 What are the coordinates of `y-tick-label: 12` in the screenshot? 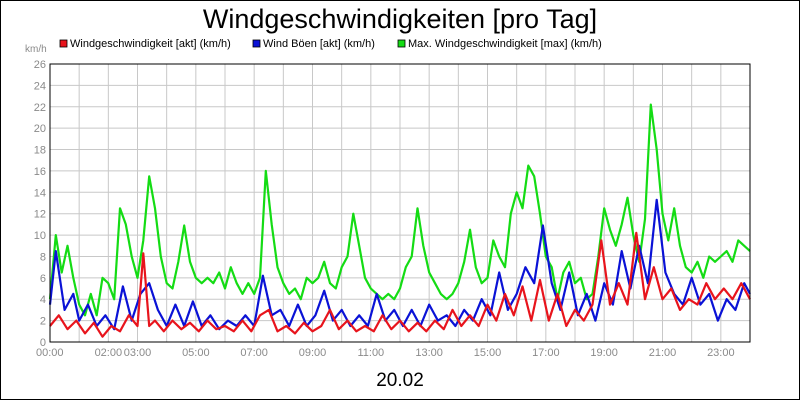 It's located at (40, 215).